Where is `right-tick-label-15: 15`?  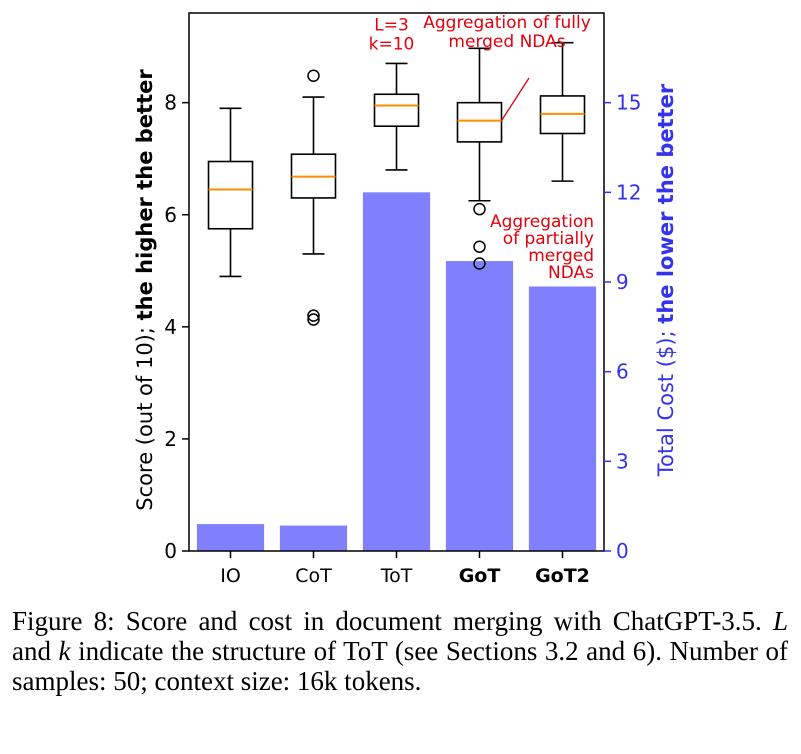
right-tick-label-15: 15 is located at coordinates (628, 103).